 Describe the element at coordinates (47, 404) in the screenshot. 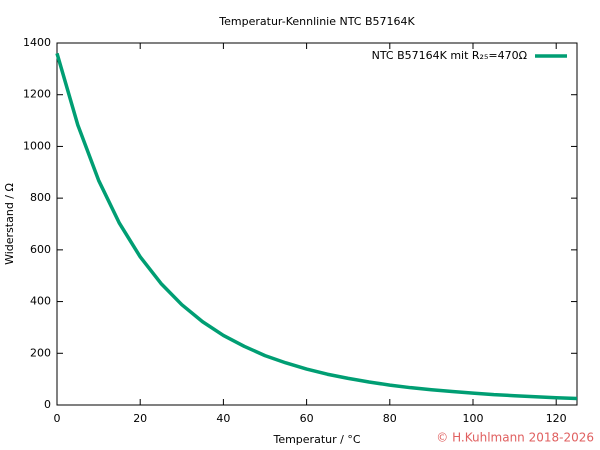

I see `y-tick-label: 0` at that location.